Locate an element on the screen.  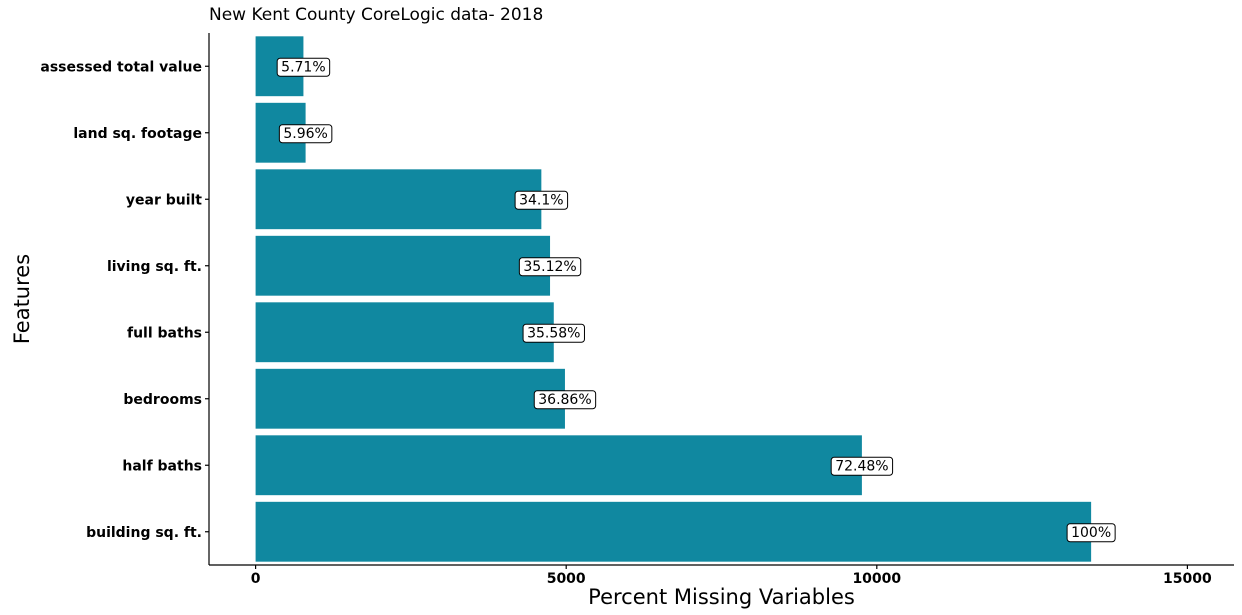
data-label-text-4: 35.58% is located at coordinates (553, 333).